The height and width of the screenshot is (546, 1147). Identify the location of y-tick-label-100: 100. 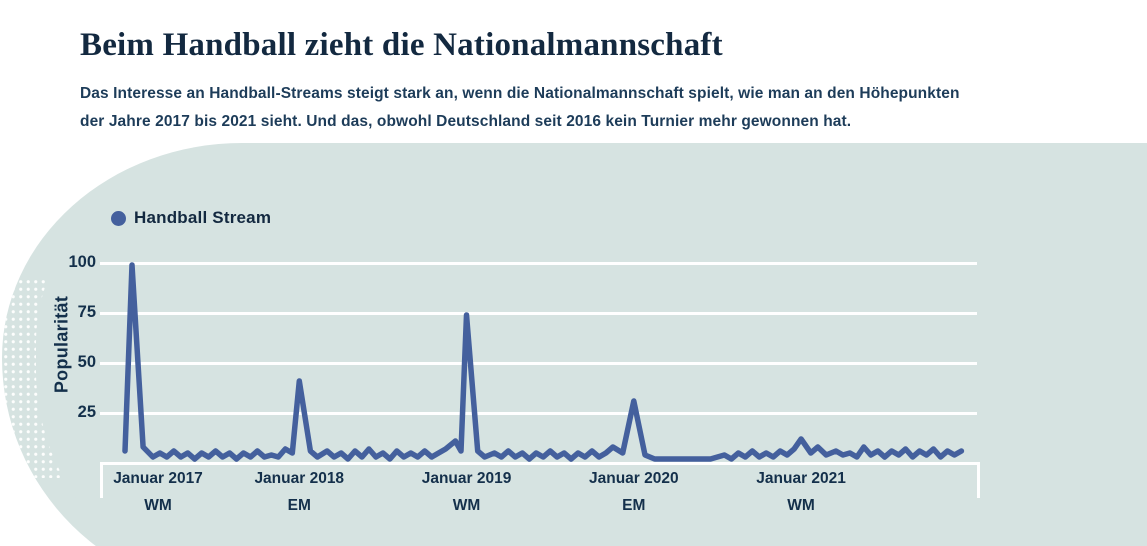
(82, 262).